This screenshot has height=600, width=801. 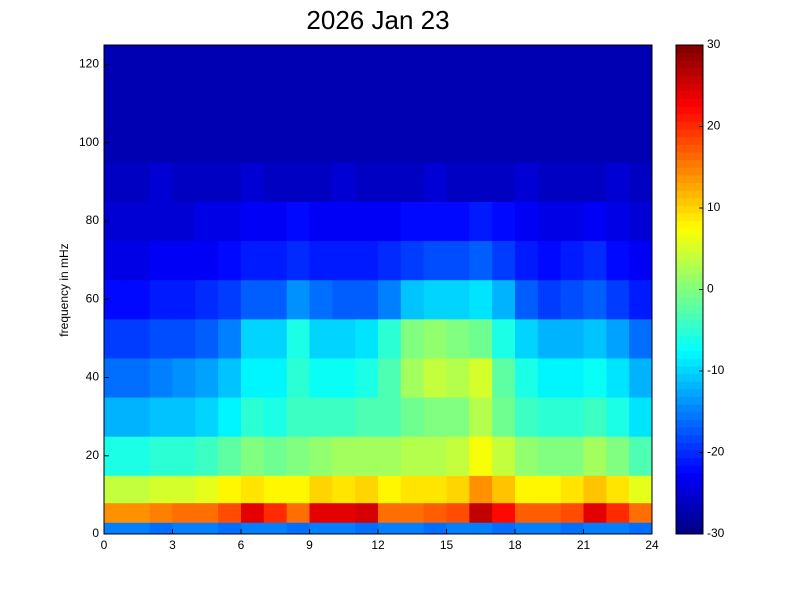 What do you see at coordinates (309, 545) in the screenshot?
I see `x-tick-label: 9` at bounding box center [309, 545].